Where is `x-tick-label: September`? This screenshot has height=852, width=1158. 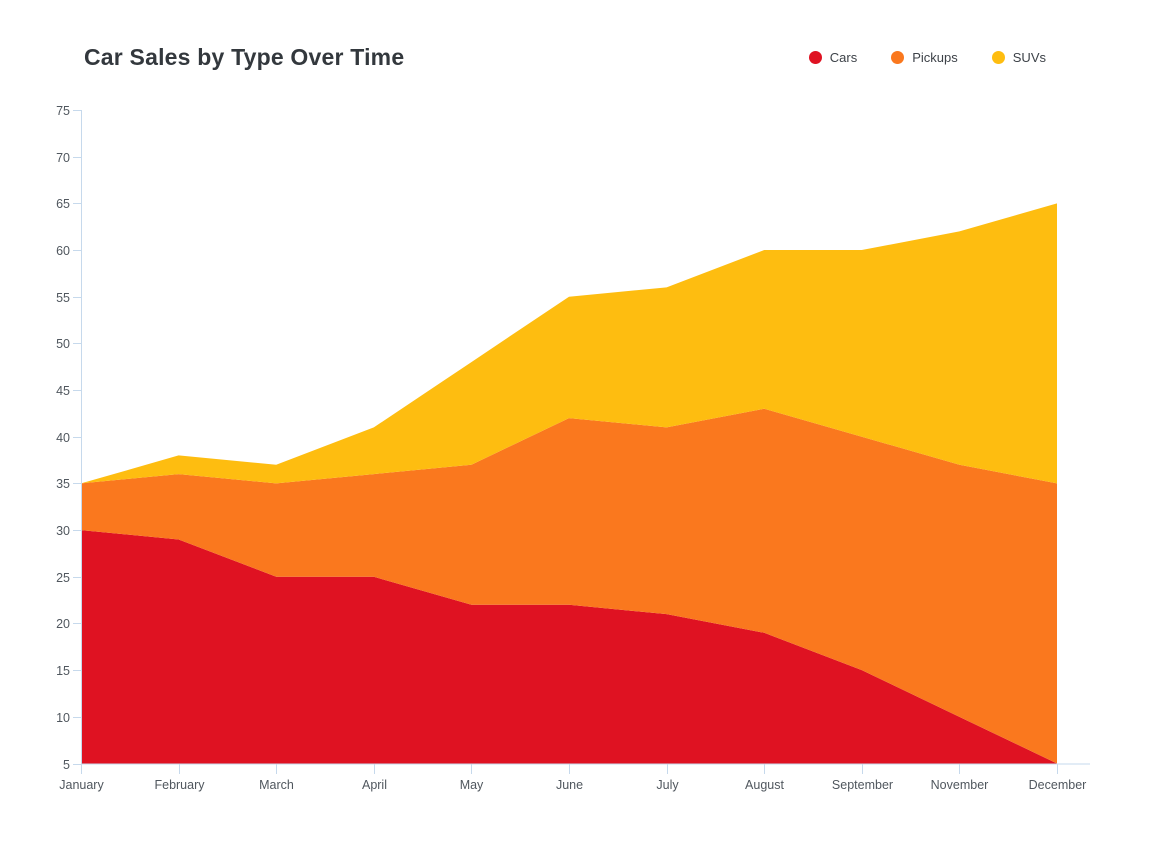
x-tick-label: September is located at coordinates (862, 785).